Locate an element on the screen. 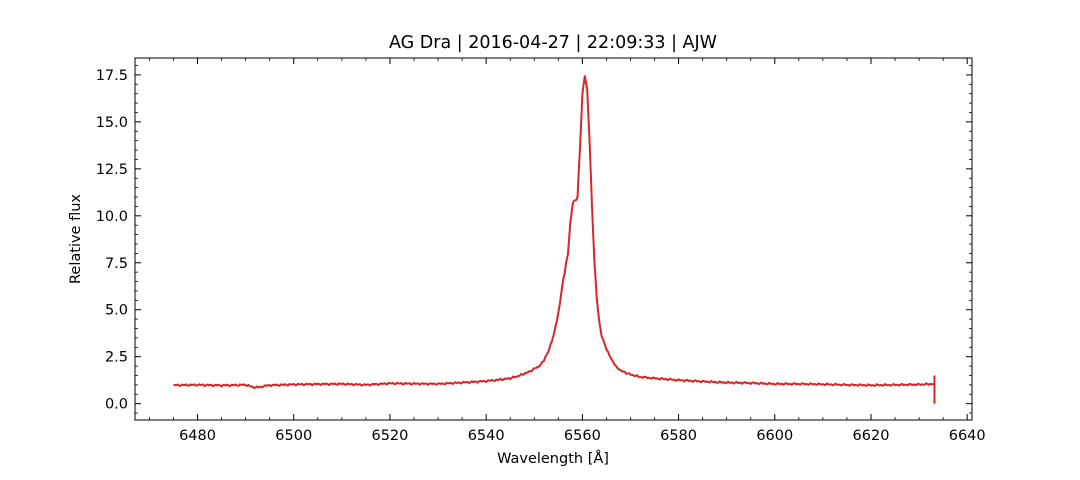 This screenshot has height=480, width=1080. y-tick-label: 0.0 is located at coordinates (116, 405).